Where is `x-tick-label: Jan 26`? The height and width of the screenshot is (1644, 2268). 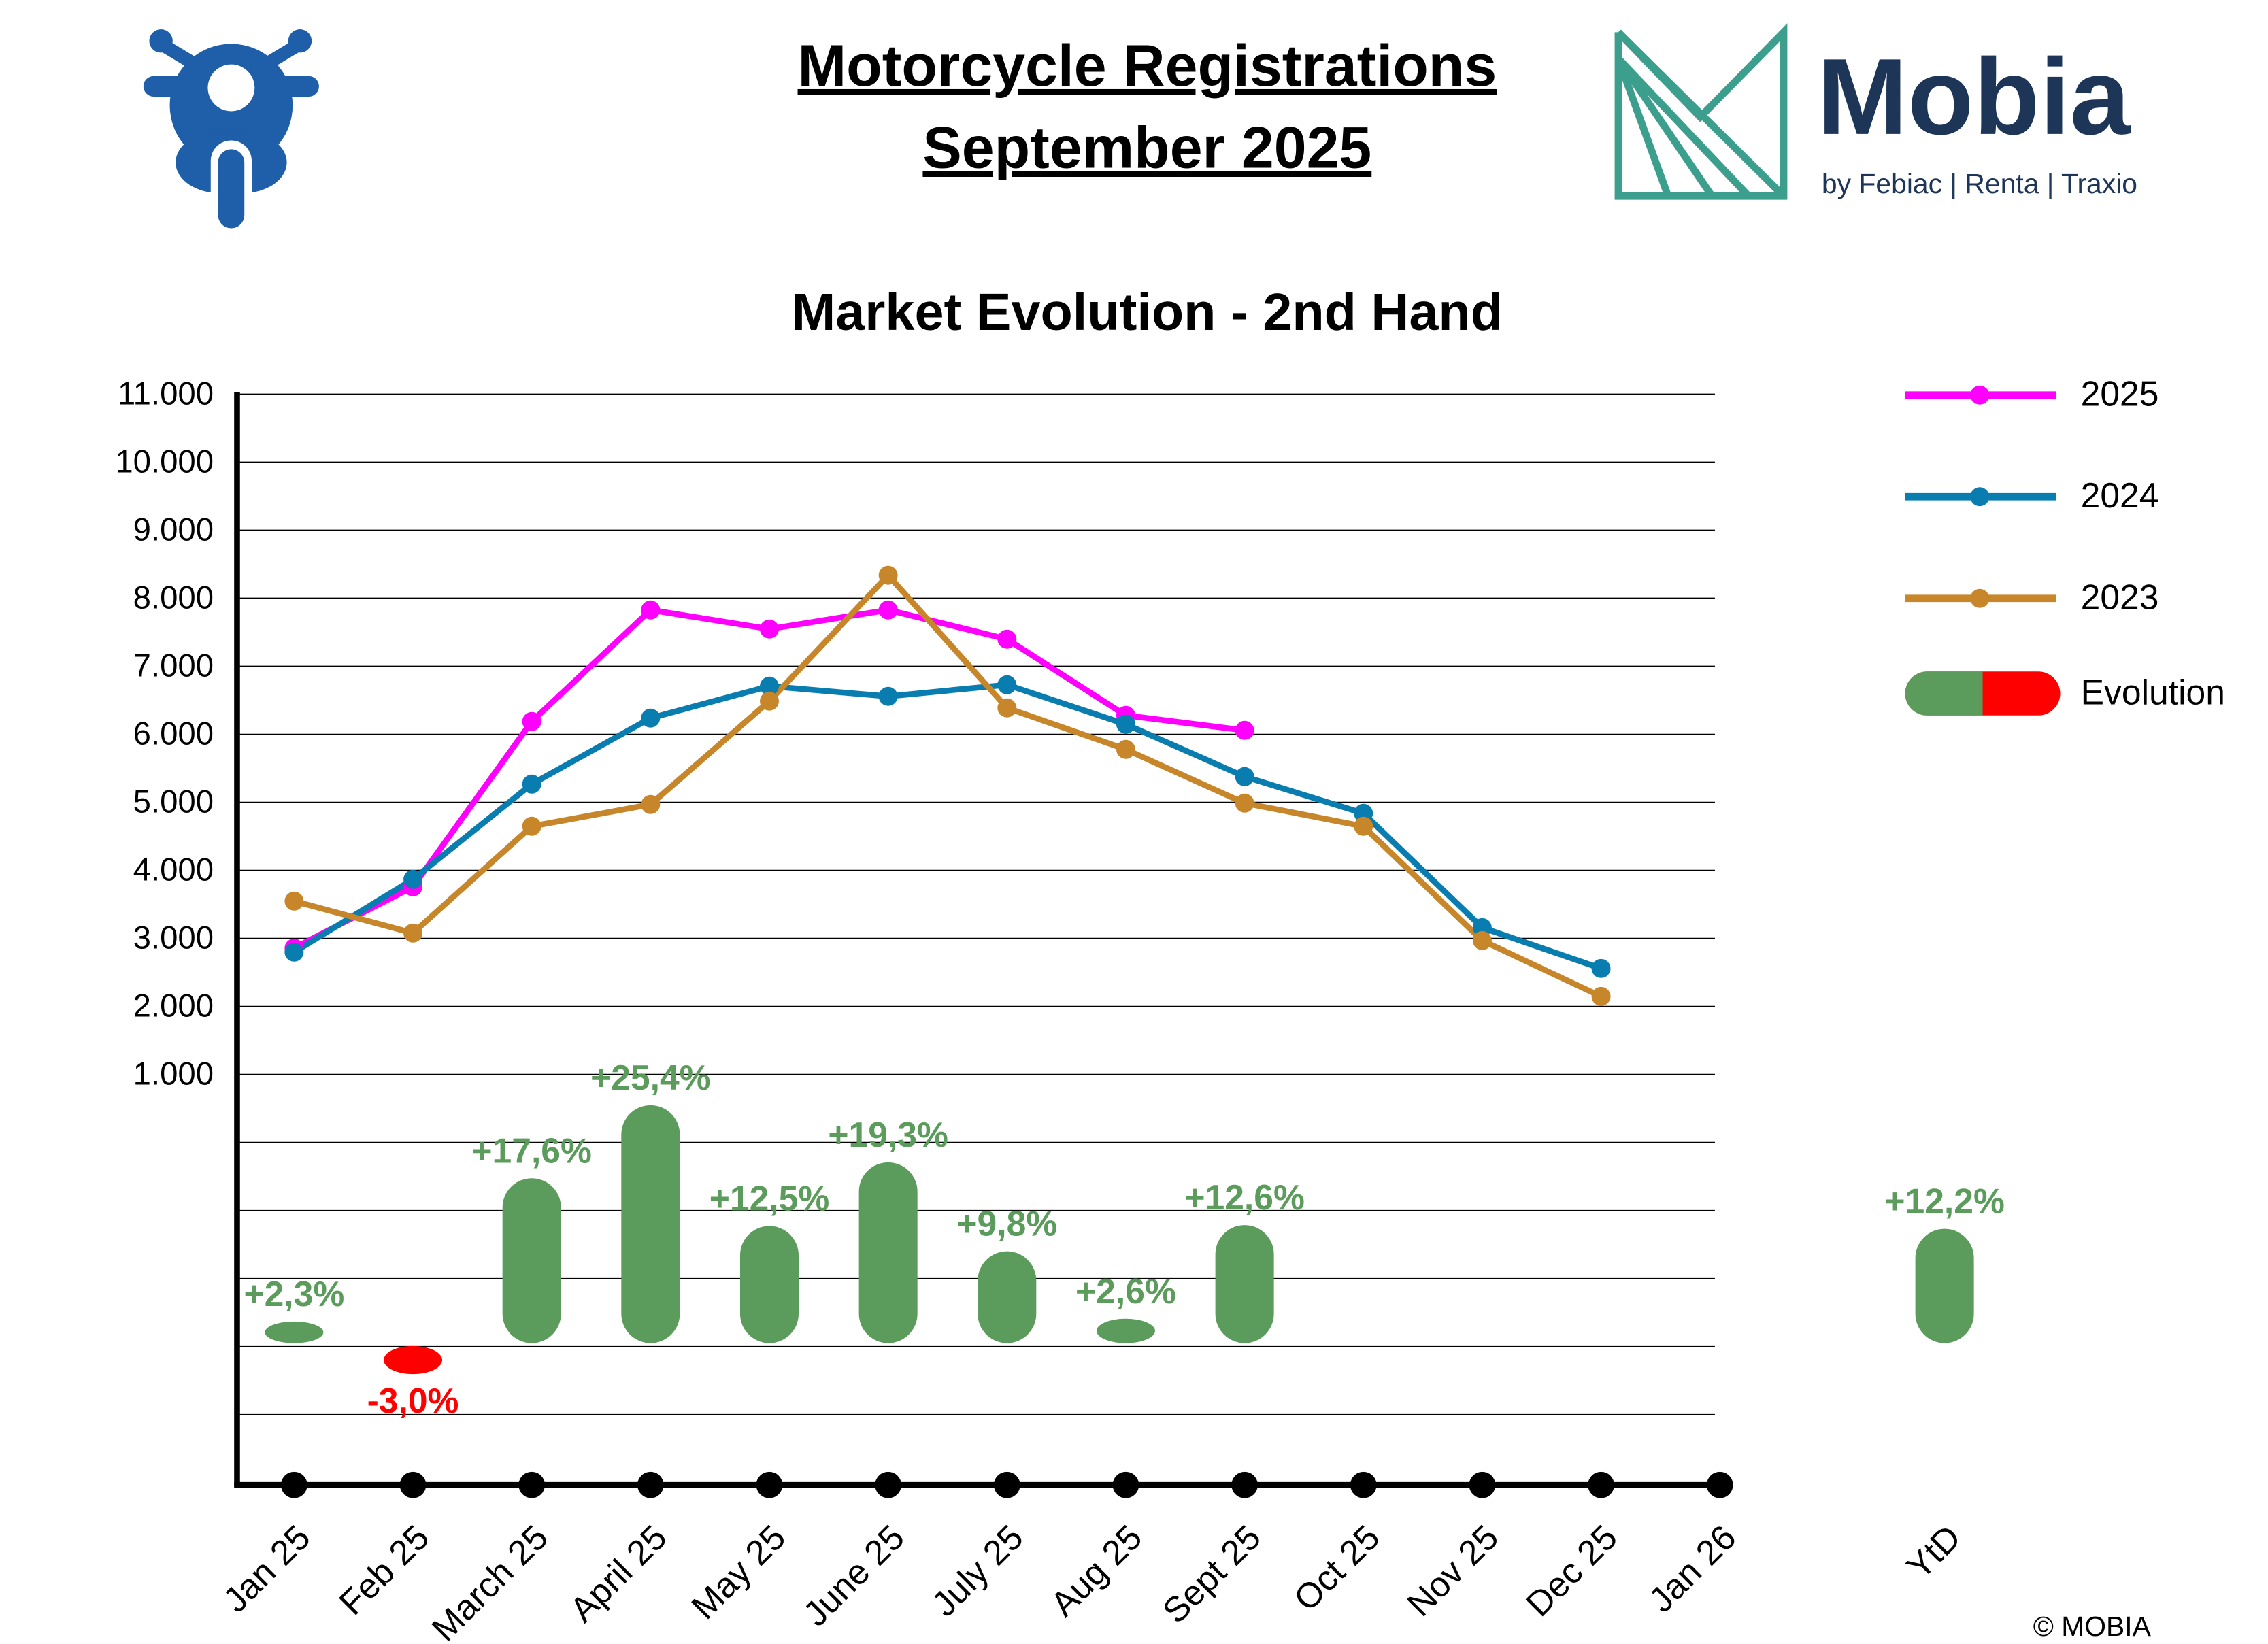 x-tick-label: Jan 26 is located at coordinates (1693, 1568).